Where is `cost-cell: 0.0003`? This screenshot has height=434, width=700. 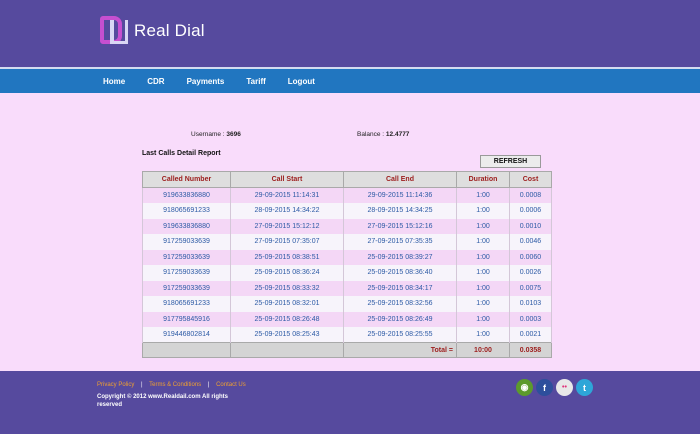
cost-cell: 0.0003 is located at coordinates (530, 319).